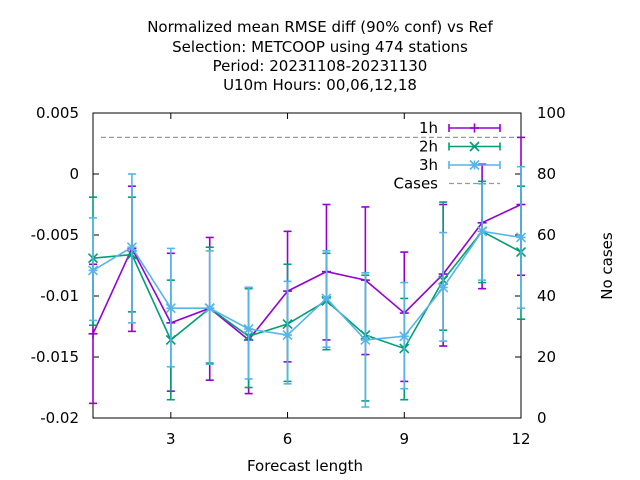 The height and width of the screenshot is (480, 640). Describe the element at coordinates (74, 174) in the screenshot. I see `y-tick-label: 0` at that location.